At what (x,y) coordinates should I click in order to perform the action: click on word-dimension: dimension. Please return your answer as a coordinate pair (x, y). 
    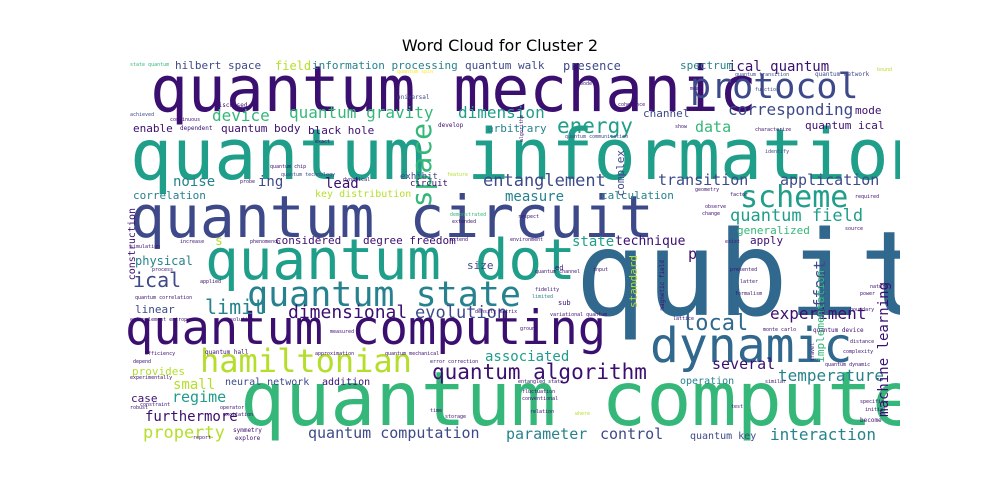
    Looking at the image, I should click on (501, 112).